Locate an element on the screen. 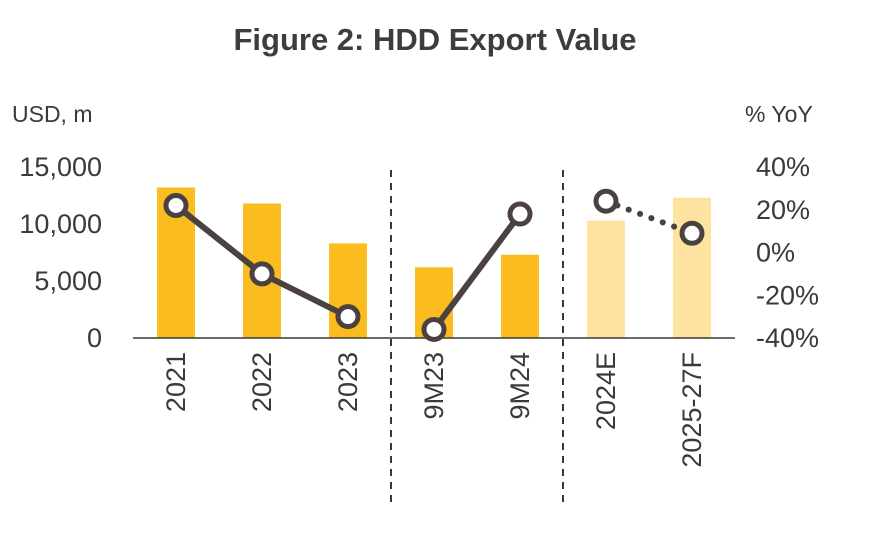 The height and width of the screenshot is (539, 870). right-tick-label: -20% is located at coordinates (787, 295).